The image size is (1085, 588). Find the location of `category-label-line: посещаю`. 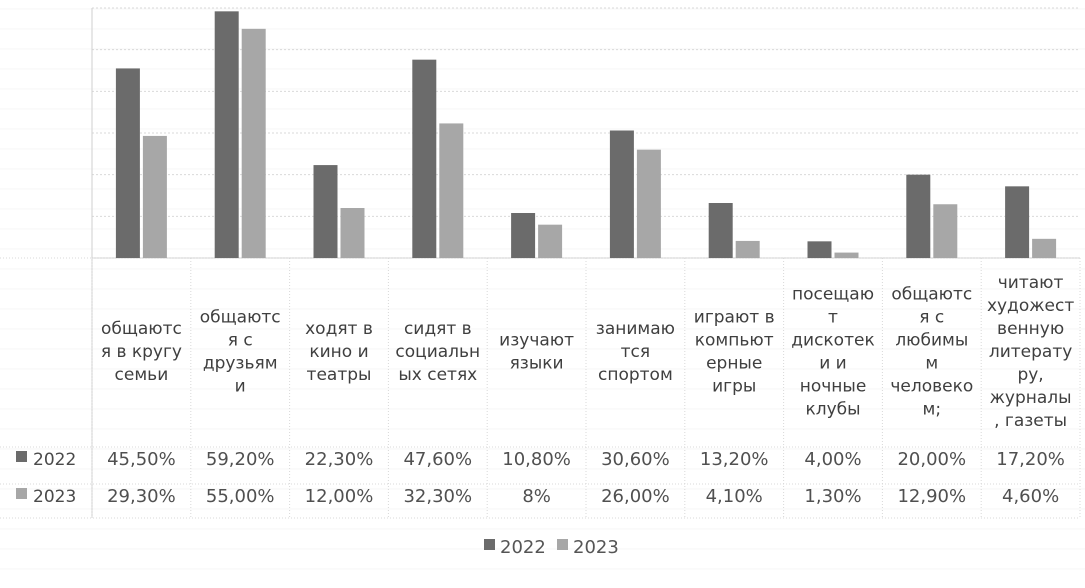

category-label-line: посещаю is located at coordinates (833, 295).